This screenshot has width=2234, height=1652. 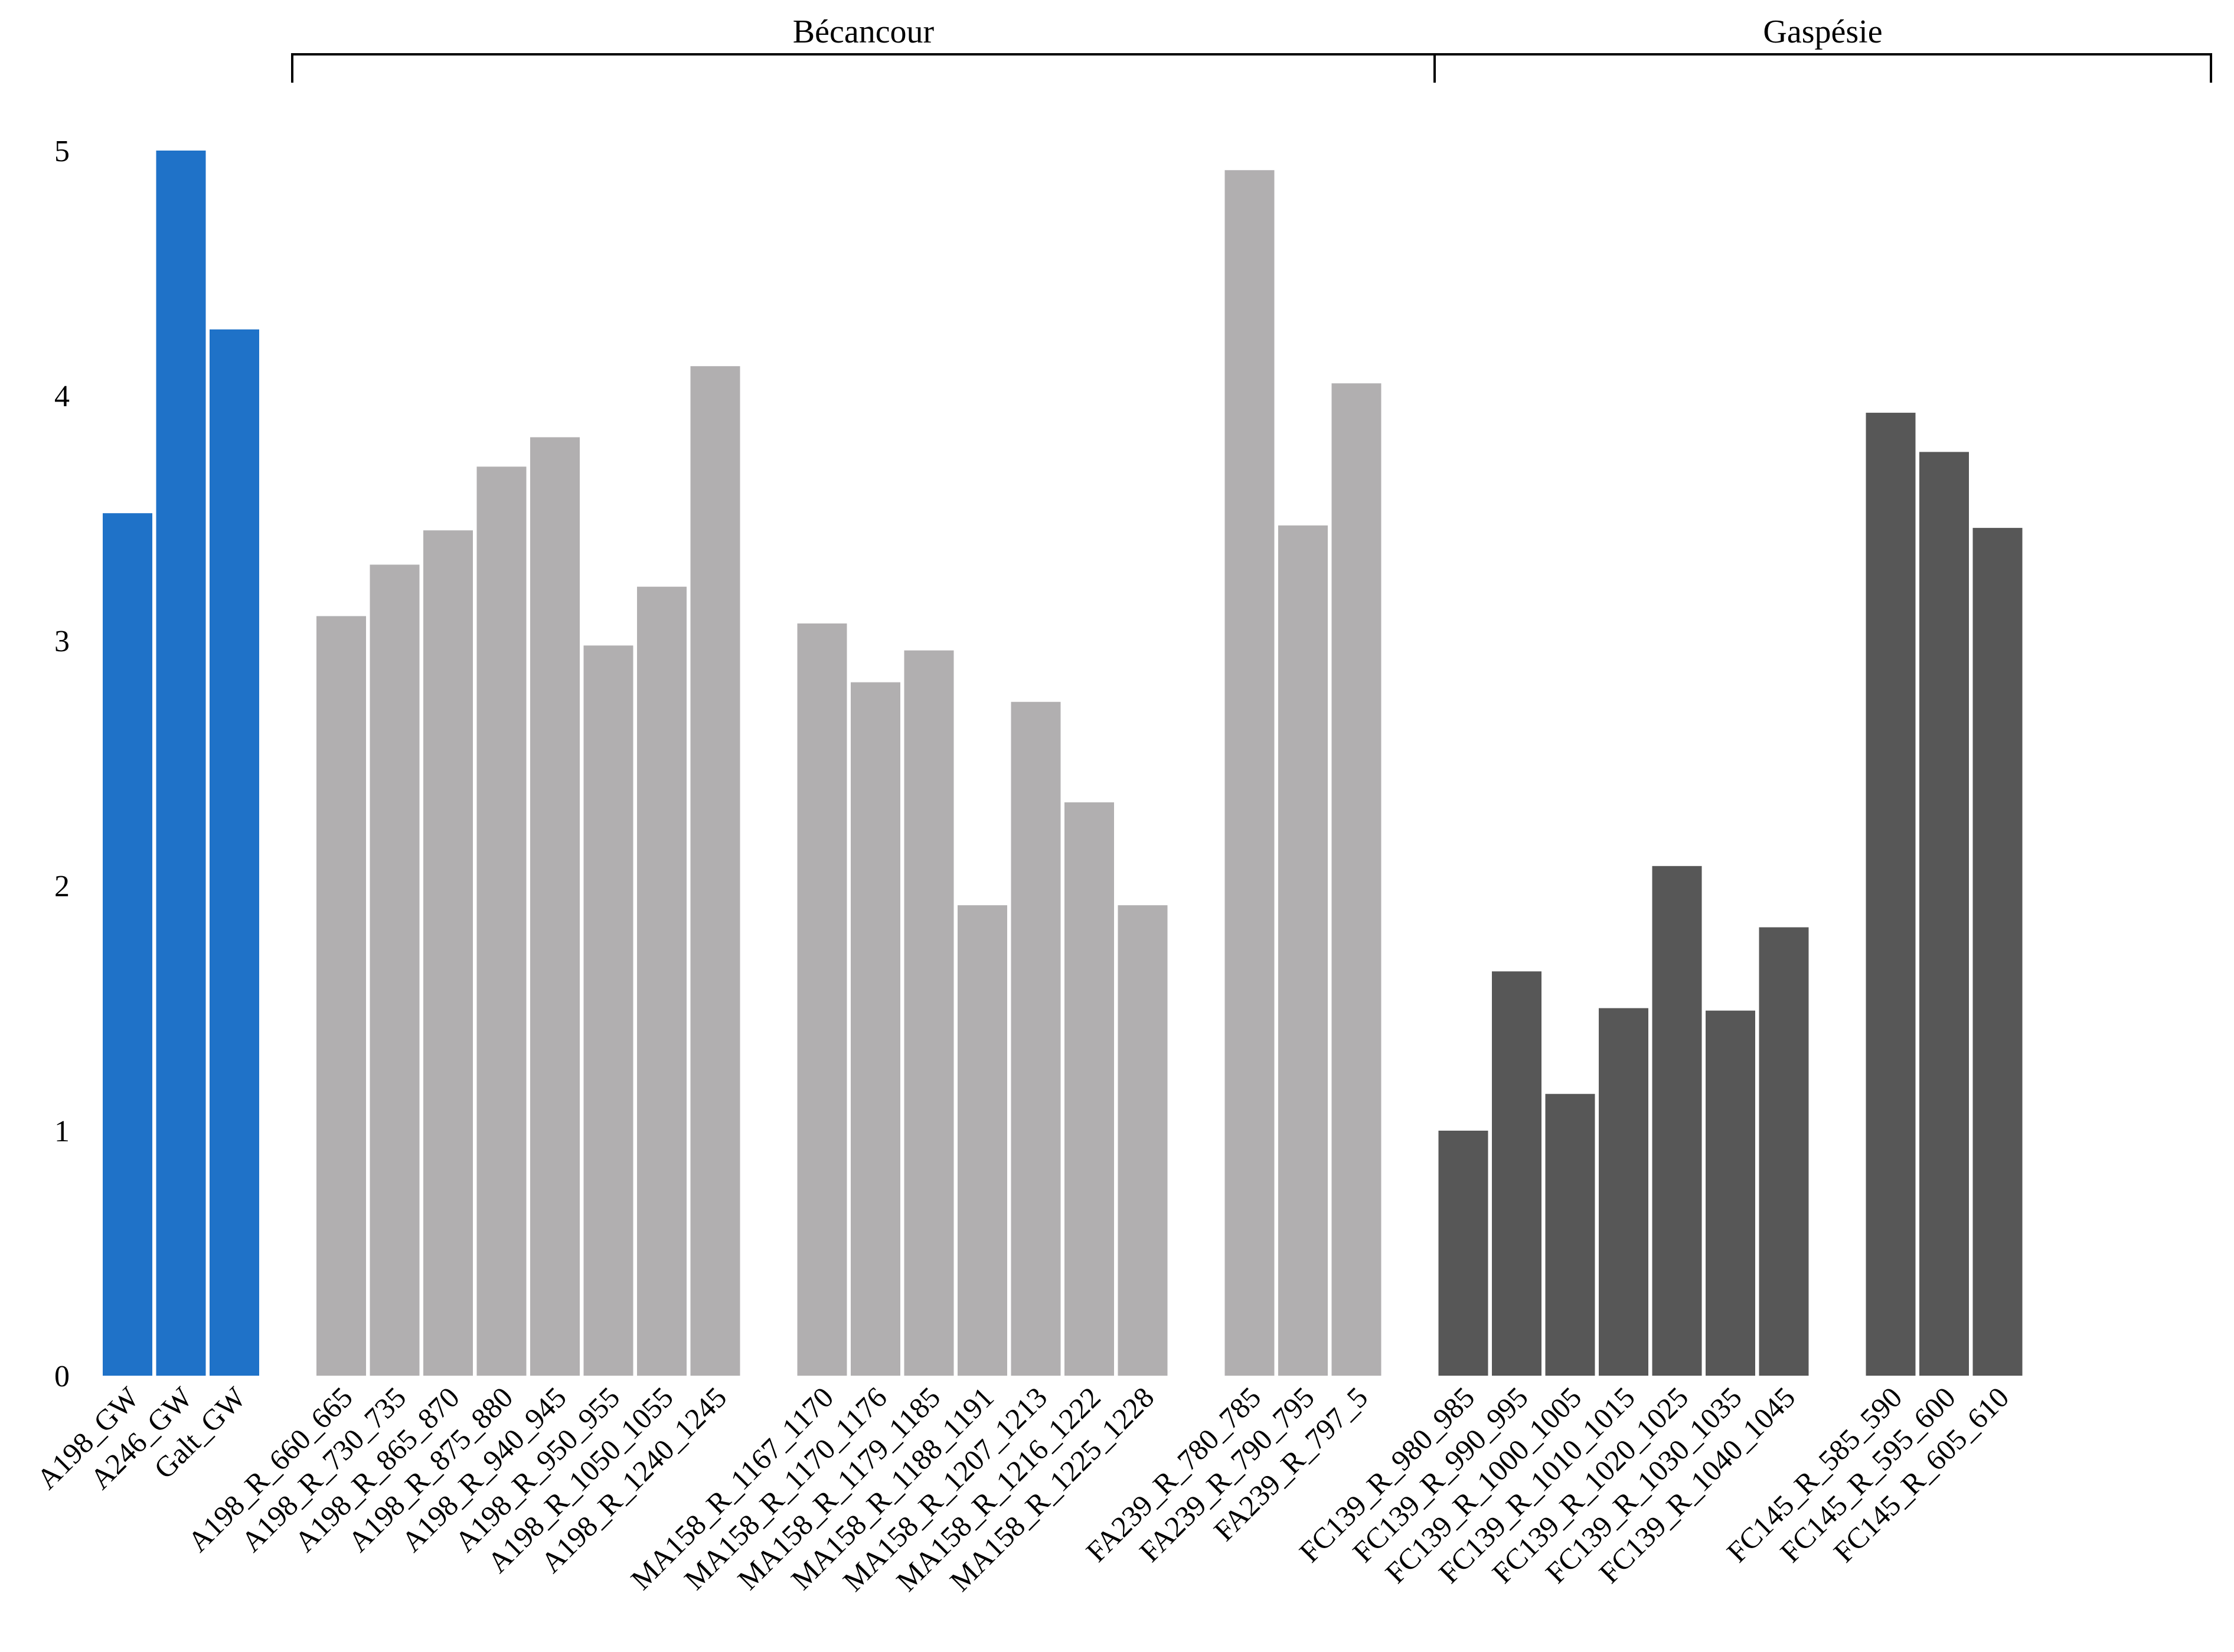 I want to click on y-tick-label: 5, so click(x=62, y=151).